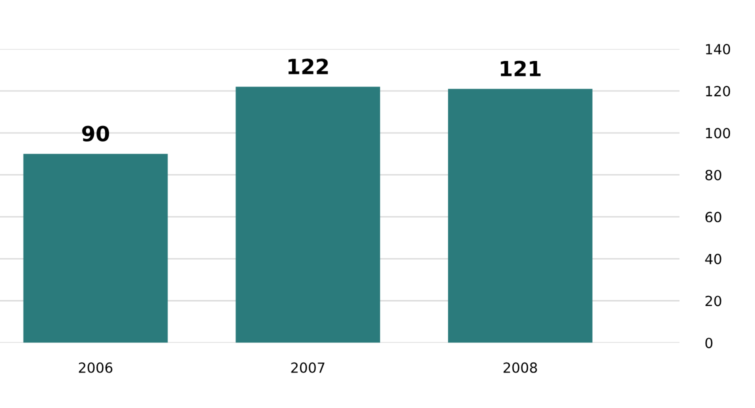 The image size is (755, 408). Describe the element at coordinates (713, 259) in the screenshot. I see `y-tick-label: 40` at that location.